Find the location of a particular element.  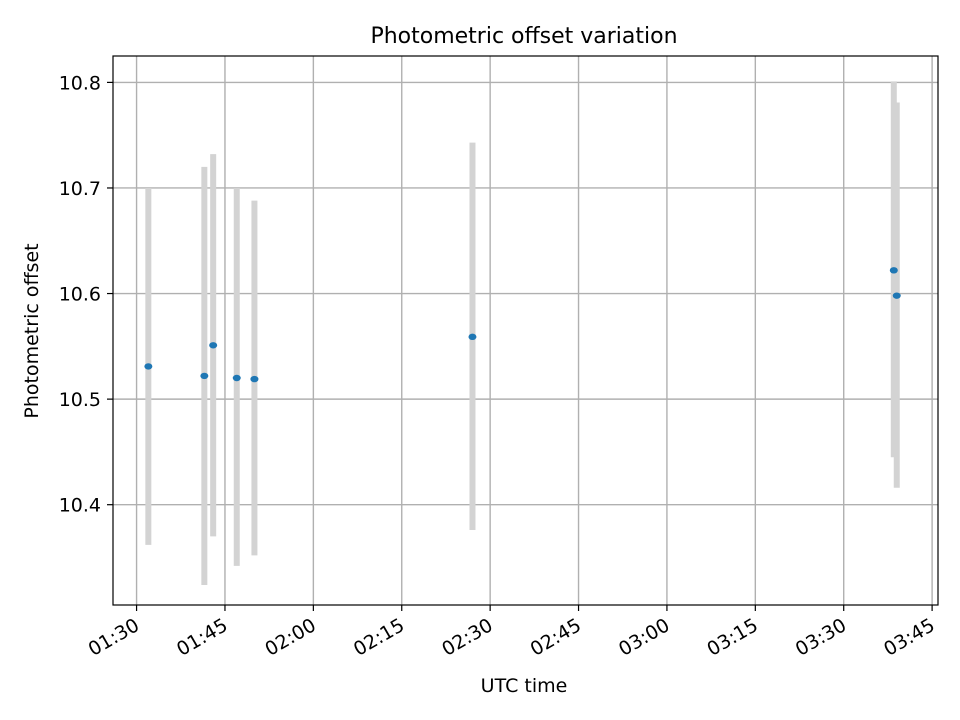

y-axis-label: Photometric offset is located at coordinates (32, 330).